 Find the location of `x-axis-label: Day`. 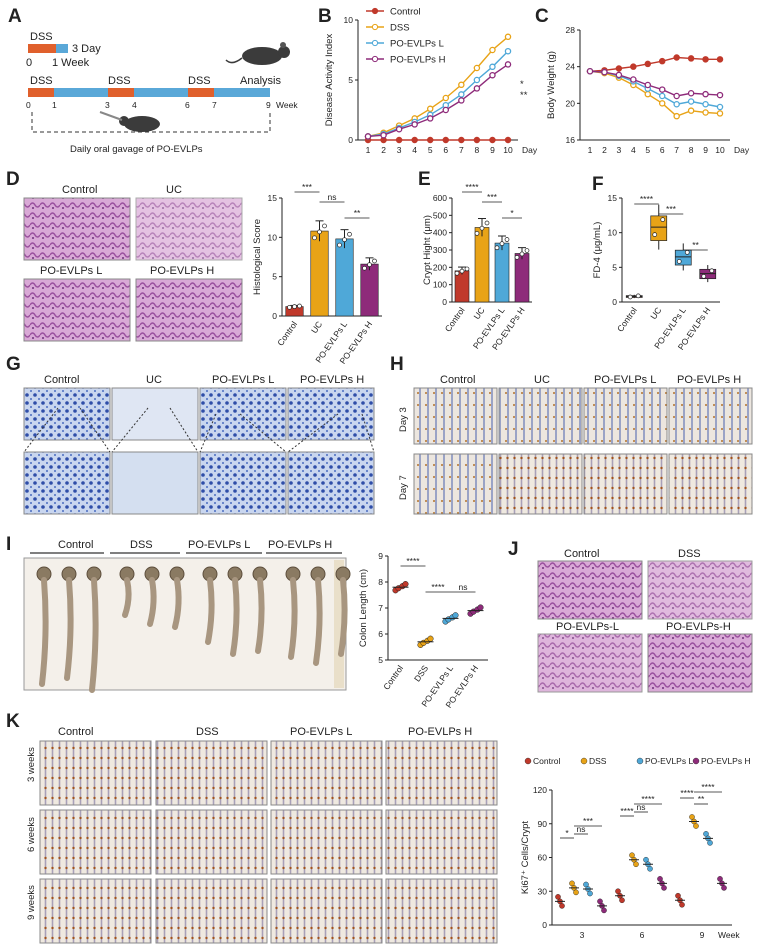

x-axis-label: Day is located at coordinates (530, 150).